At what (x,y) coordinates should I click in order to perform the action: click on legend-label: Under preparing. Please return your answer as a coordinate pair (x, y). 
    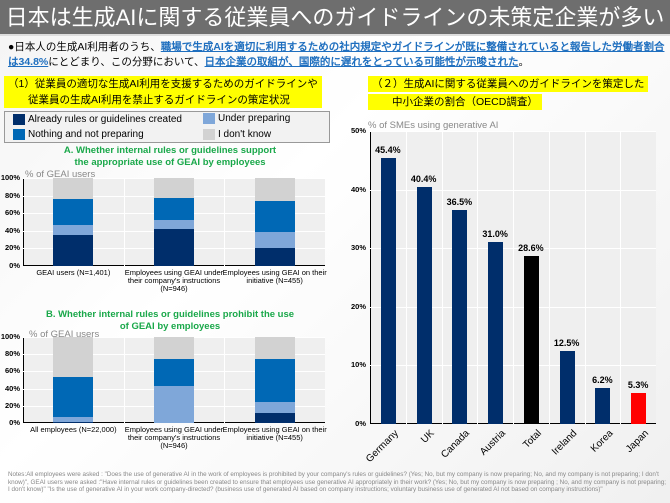
    Looking at the image, I should click on (254, 118).